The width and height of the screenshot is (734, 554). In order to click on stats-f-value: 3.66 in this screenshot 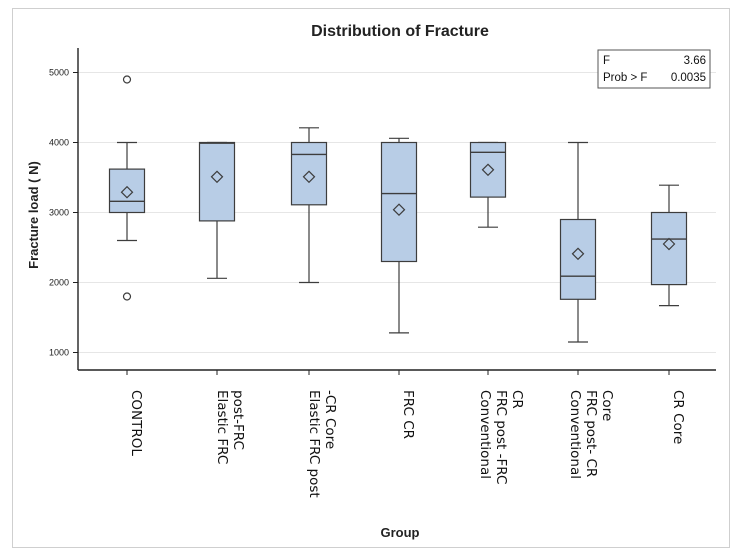, I will do `click(695, 61)`.